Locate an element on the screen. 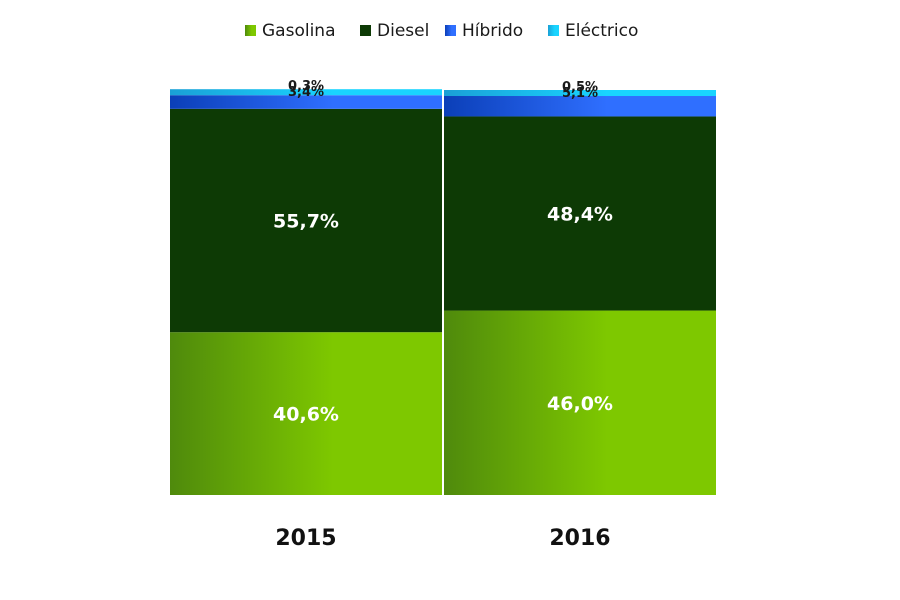  bar-gasolina-2016 is located at coordinates (580, 402).